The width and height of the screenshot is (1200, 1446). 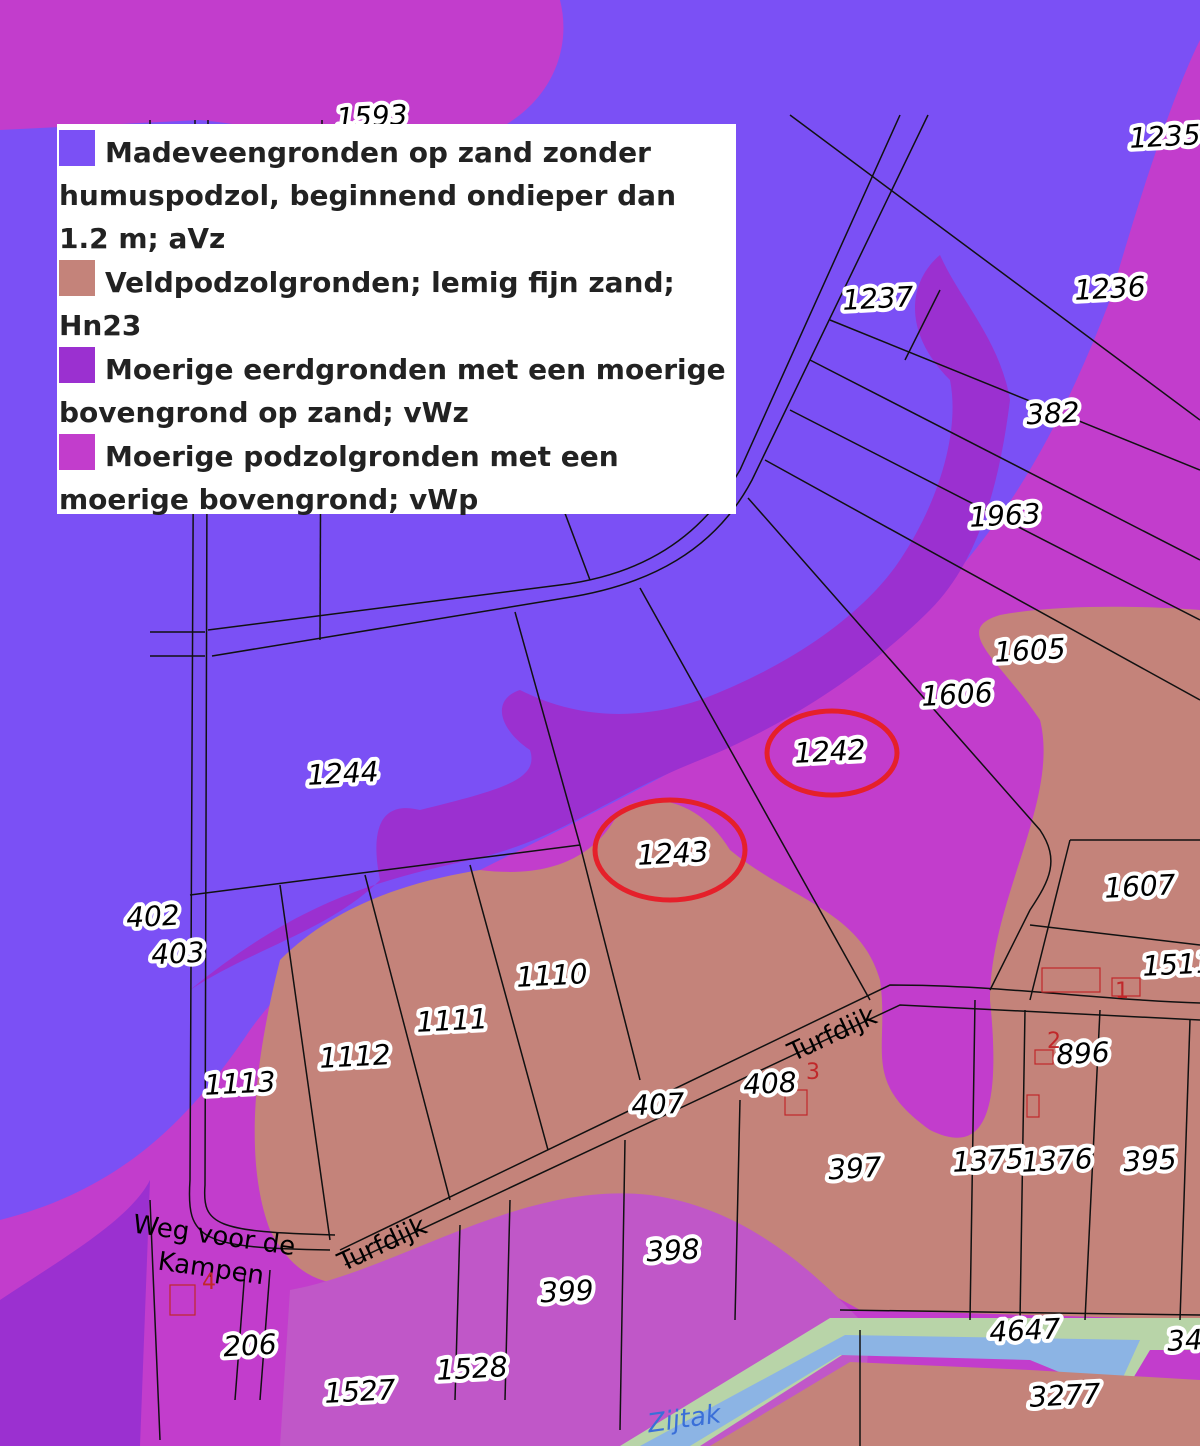 I want to click on parcel-label: 1511, so click(x=1170, y=964).